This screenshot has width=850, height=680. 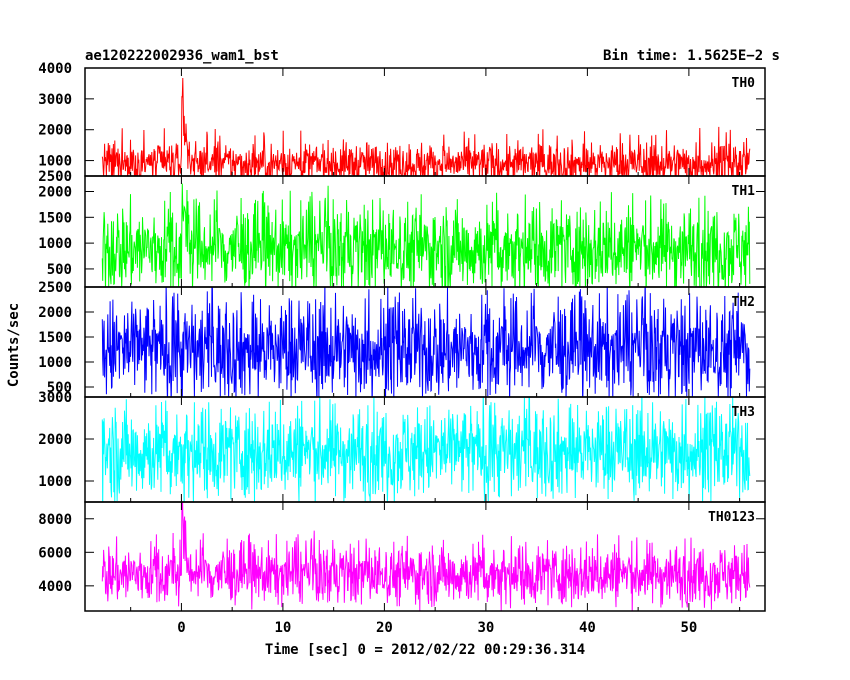 I want to click on x-tick-label: 20, so click(x=384, y=628).